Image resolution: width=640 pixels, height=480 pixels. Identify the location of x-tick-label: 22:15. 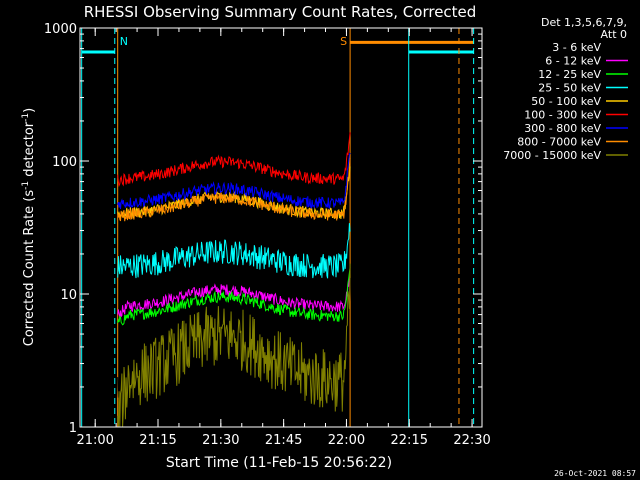
(409, 440).